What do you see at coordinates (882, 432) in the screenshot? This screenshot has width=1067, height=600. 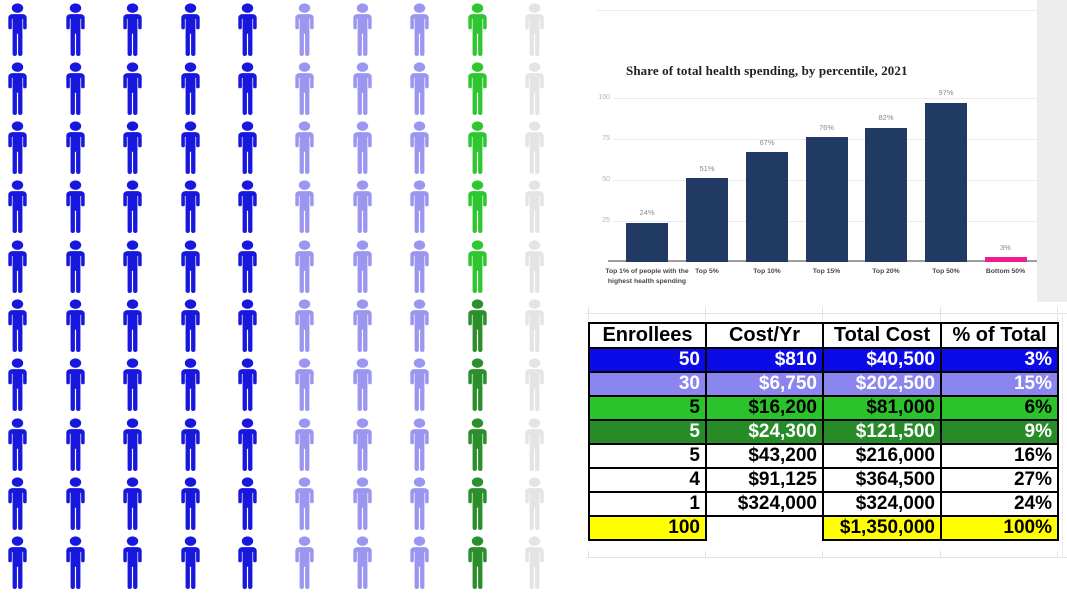 I see `table-cell: $121,500` at bounding box center [882, 432].